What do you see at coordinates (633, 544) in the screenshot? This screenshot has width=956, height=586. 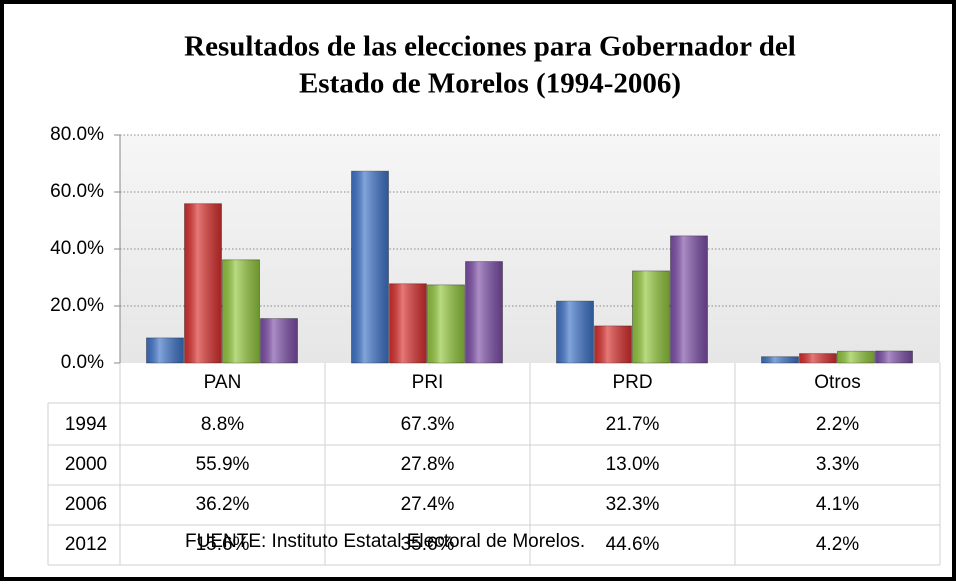 I see `data-label: 44.6%` at bounding box center [633, 544].